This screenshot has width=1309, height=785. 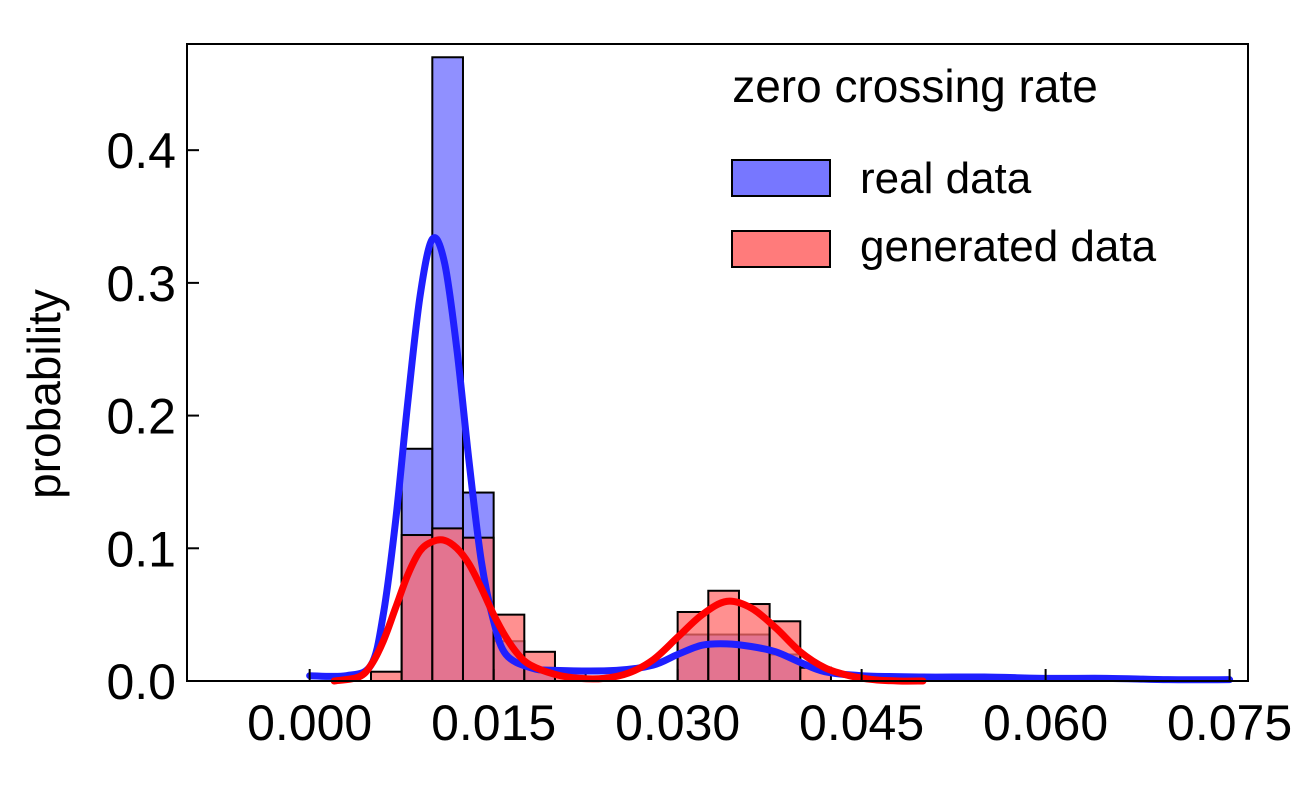 What do you see at coordinates (781, 178) in the screenshot?
I see `legend-swatch-real-data` at bounding box center [781, 178].